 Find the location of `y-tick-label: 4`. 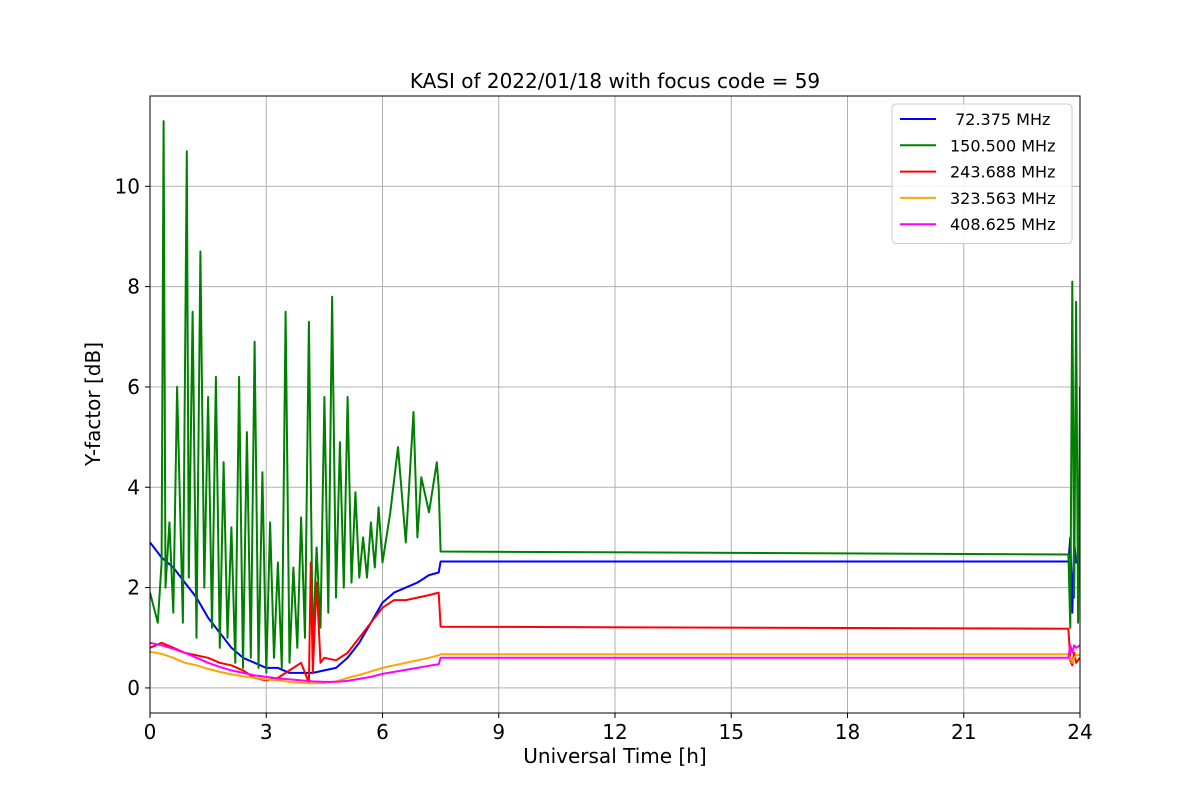

y-tick-label: 4 is located at coordinates (133, 487).